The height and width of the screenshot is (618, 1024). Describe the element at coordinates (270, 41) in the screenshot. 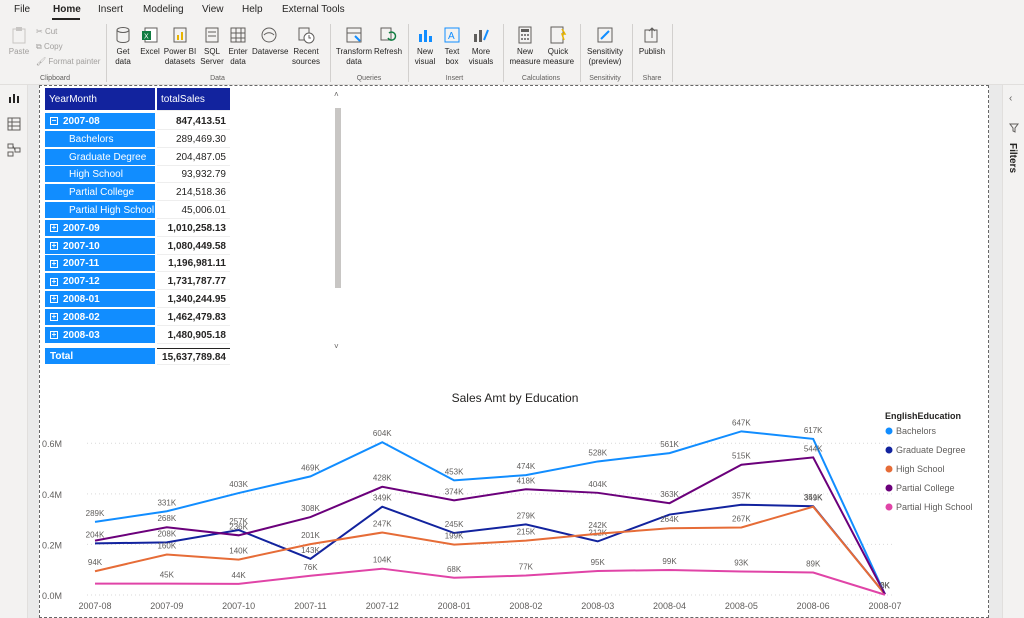

I see `dataverse-button: Dataverse` at that location.